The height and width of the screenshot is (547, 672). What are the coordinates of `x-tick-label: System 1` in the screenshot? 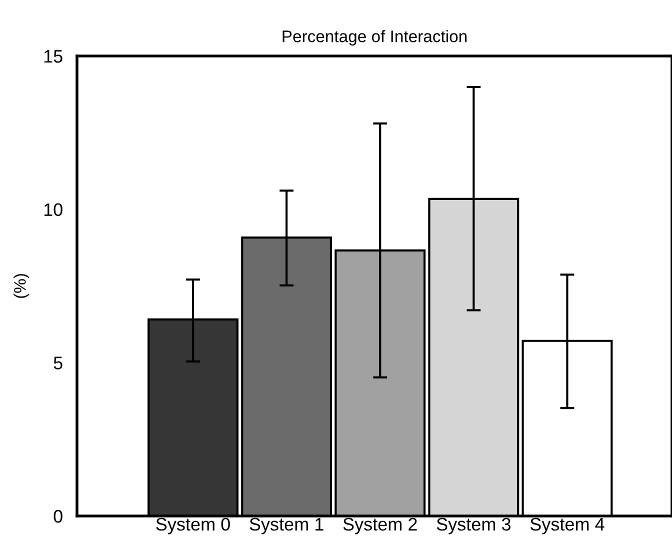 It's located at (287, 526).